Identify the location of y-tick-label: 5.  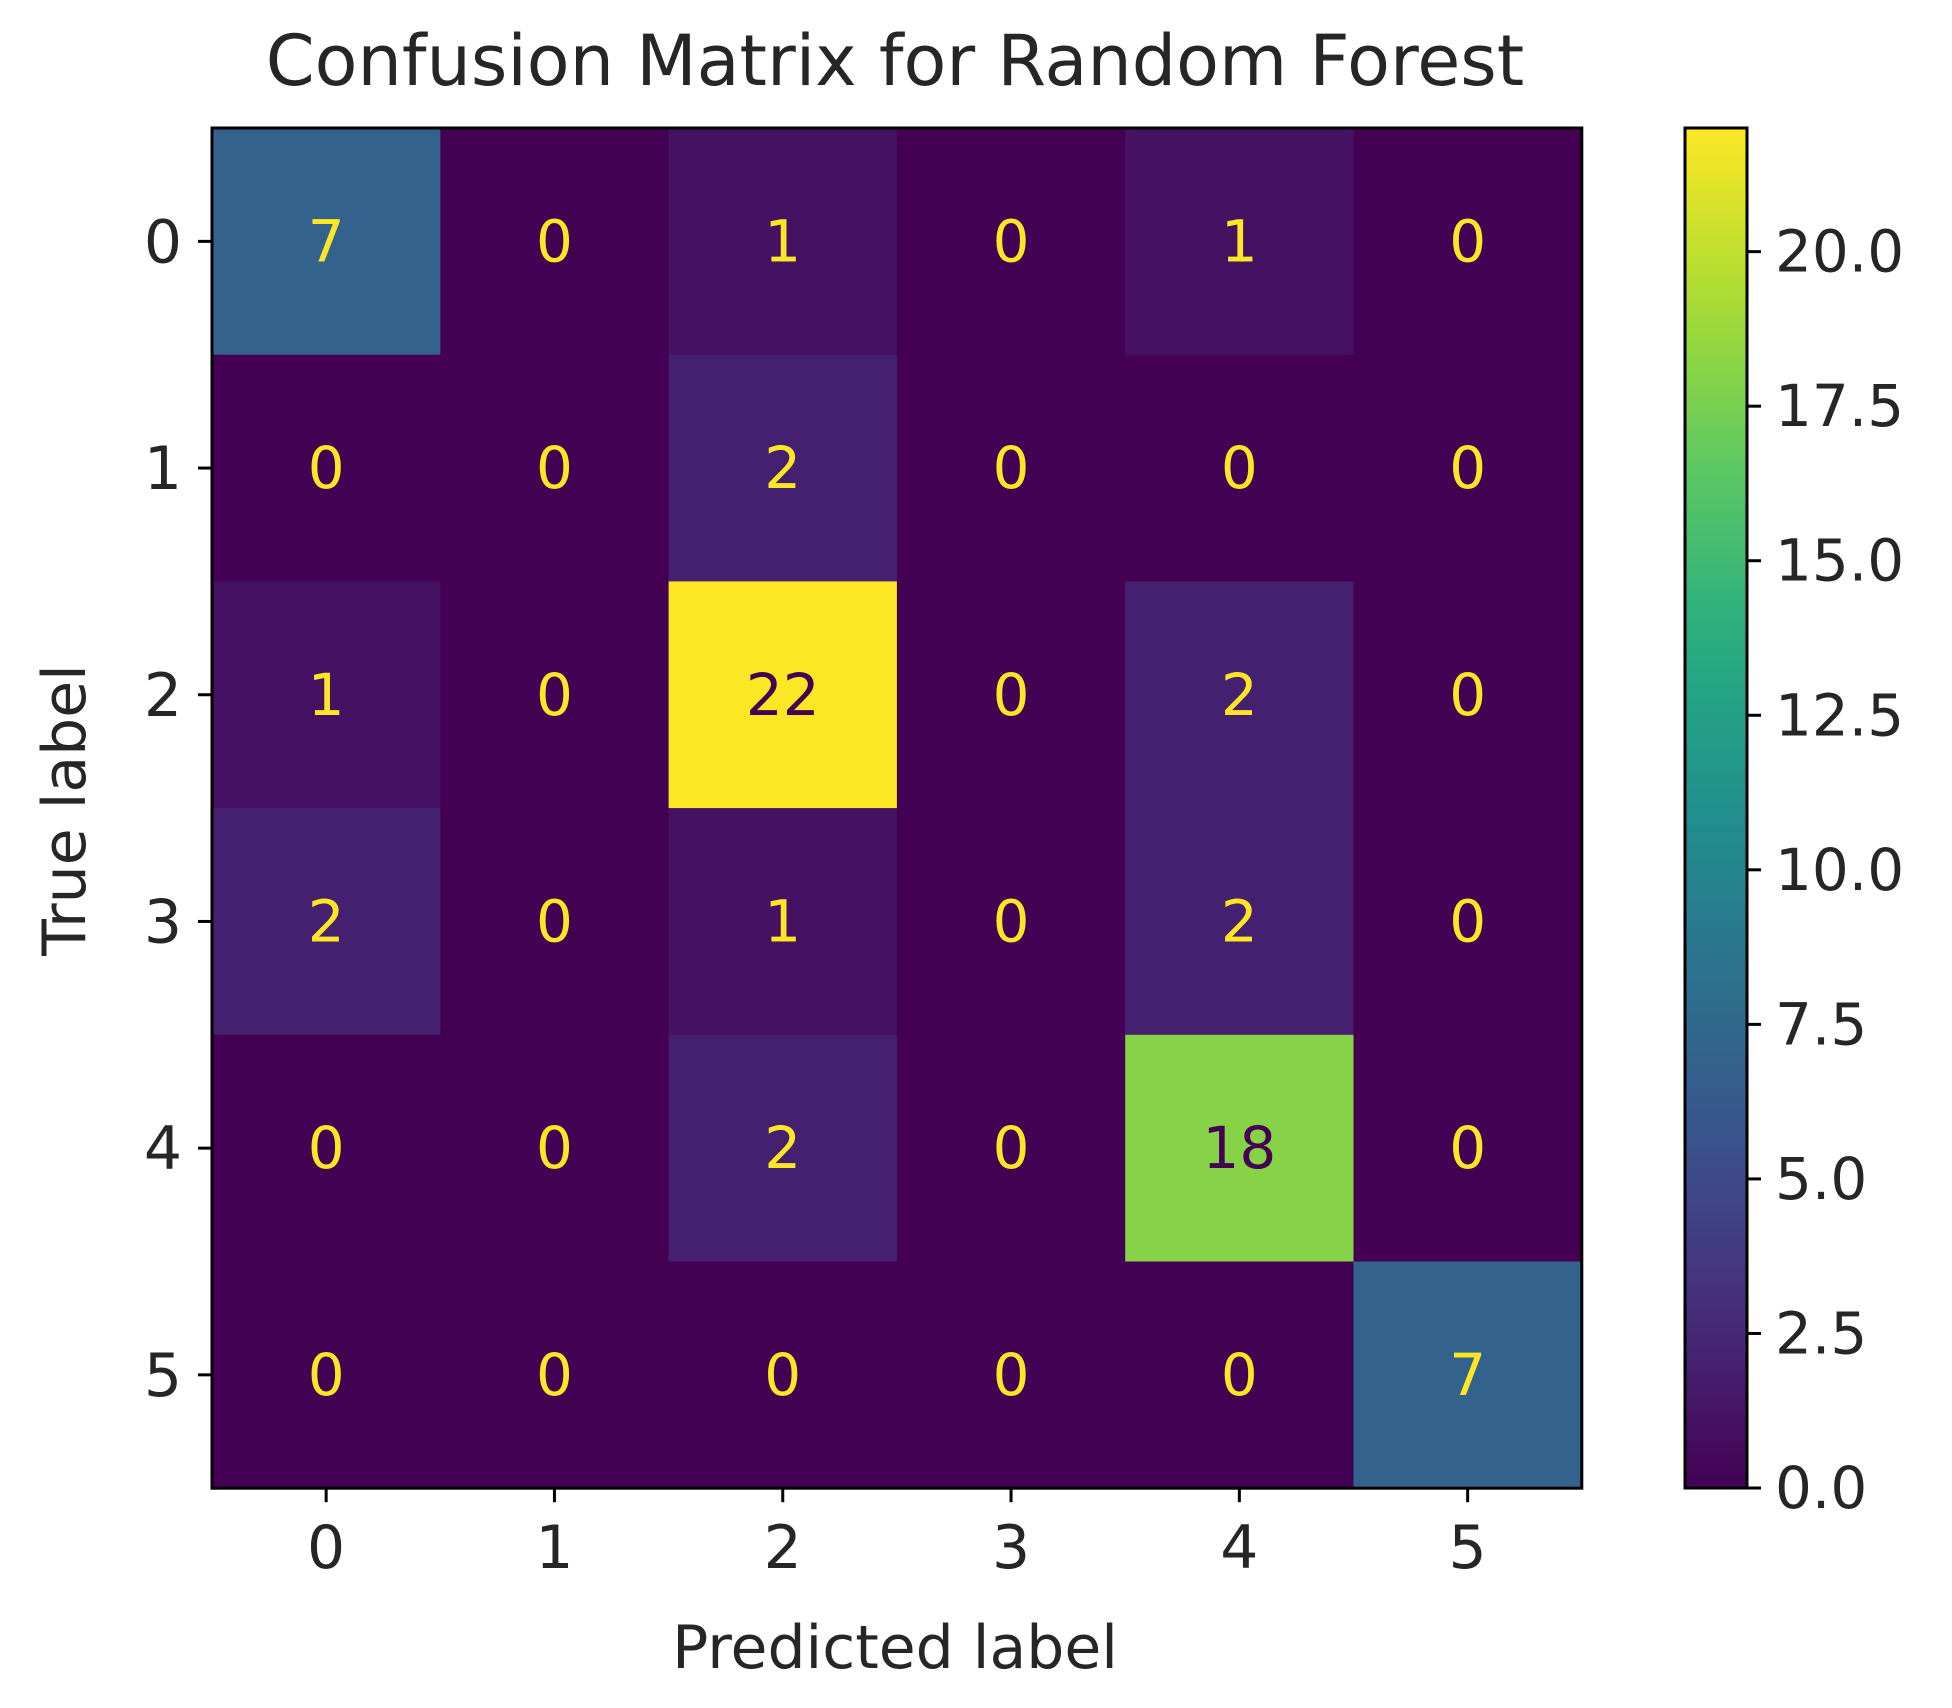
(163, 1376).